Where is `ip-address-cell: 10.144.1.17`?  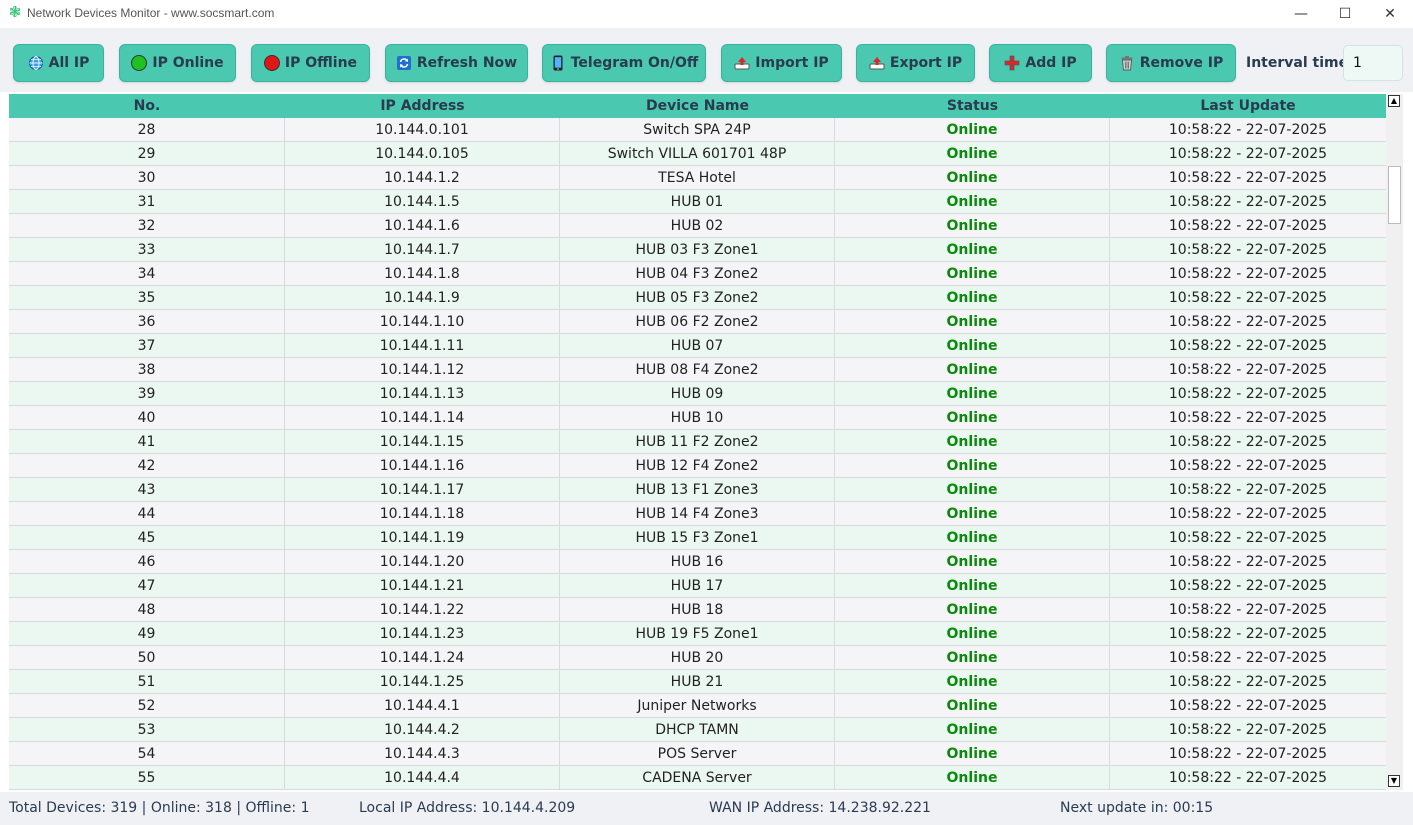
ip-address-cell: 10.144.1.17 is located at coordinates (422, 489).